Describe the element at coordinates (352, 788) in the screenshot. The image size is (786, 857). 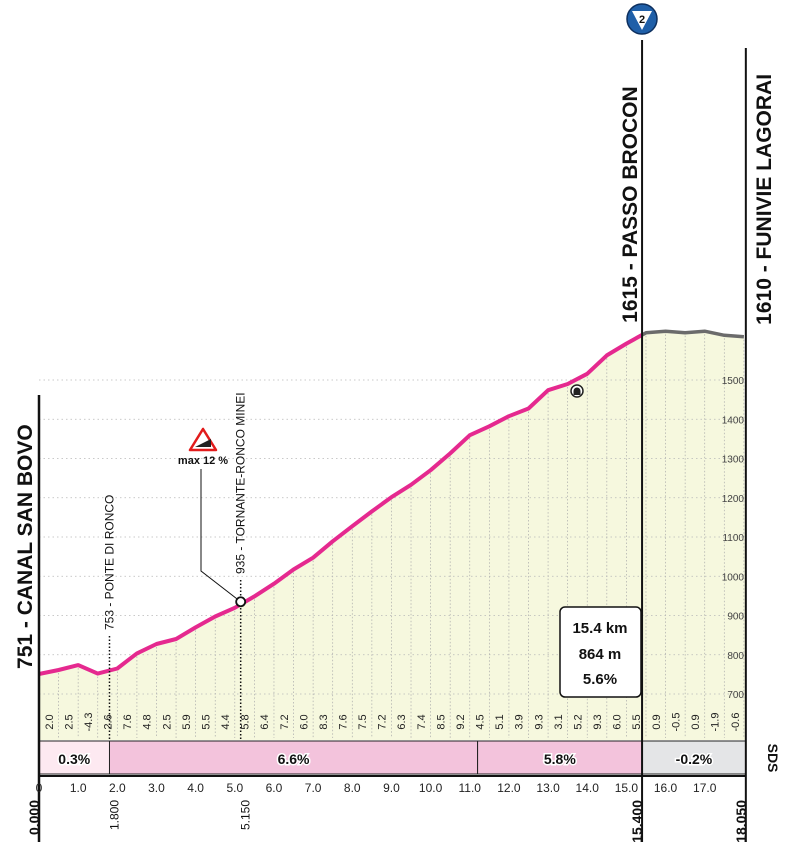
I see `x-tick-label: 8.0` at that location.